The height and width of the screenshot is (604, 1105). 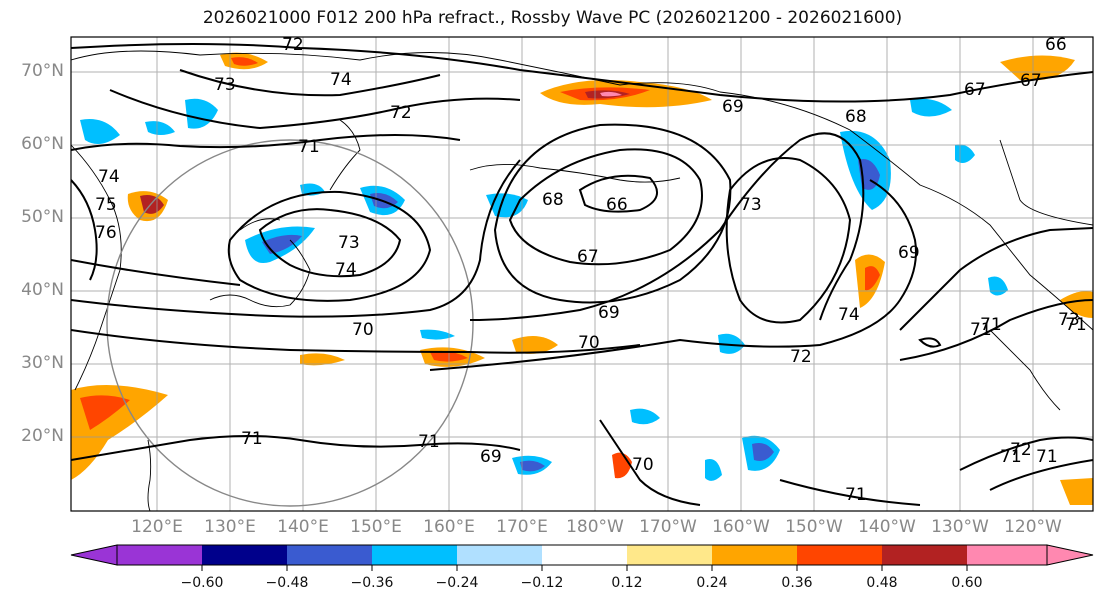 What do you see at coordinates (449, 527) in the screenshot?
I see `lon-label: 160°E` at bounding box center [449, 527].